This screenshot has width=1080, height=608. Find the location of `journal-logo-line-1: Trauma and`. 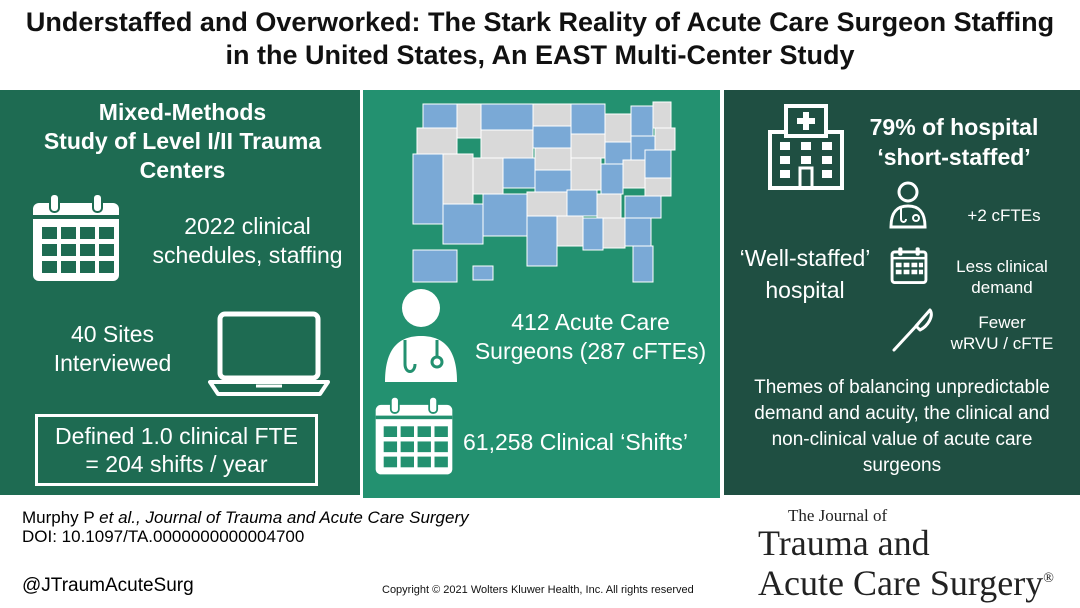

journal-logo-line-1: Trauma and is located at coordinates (844, 543).